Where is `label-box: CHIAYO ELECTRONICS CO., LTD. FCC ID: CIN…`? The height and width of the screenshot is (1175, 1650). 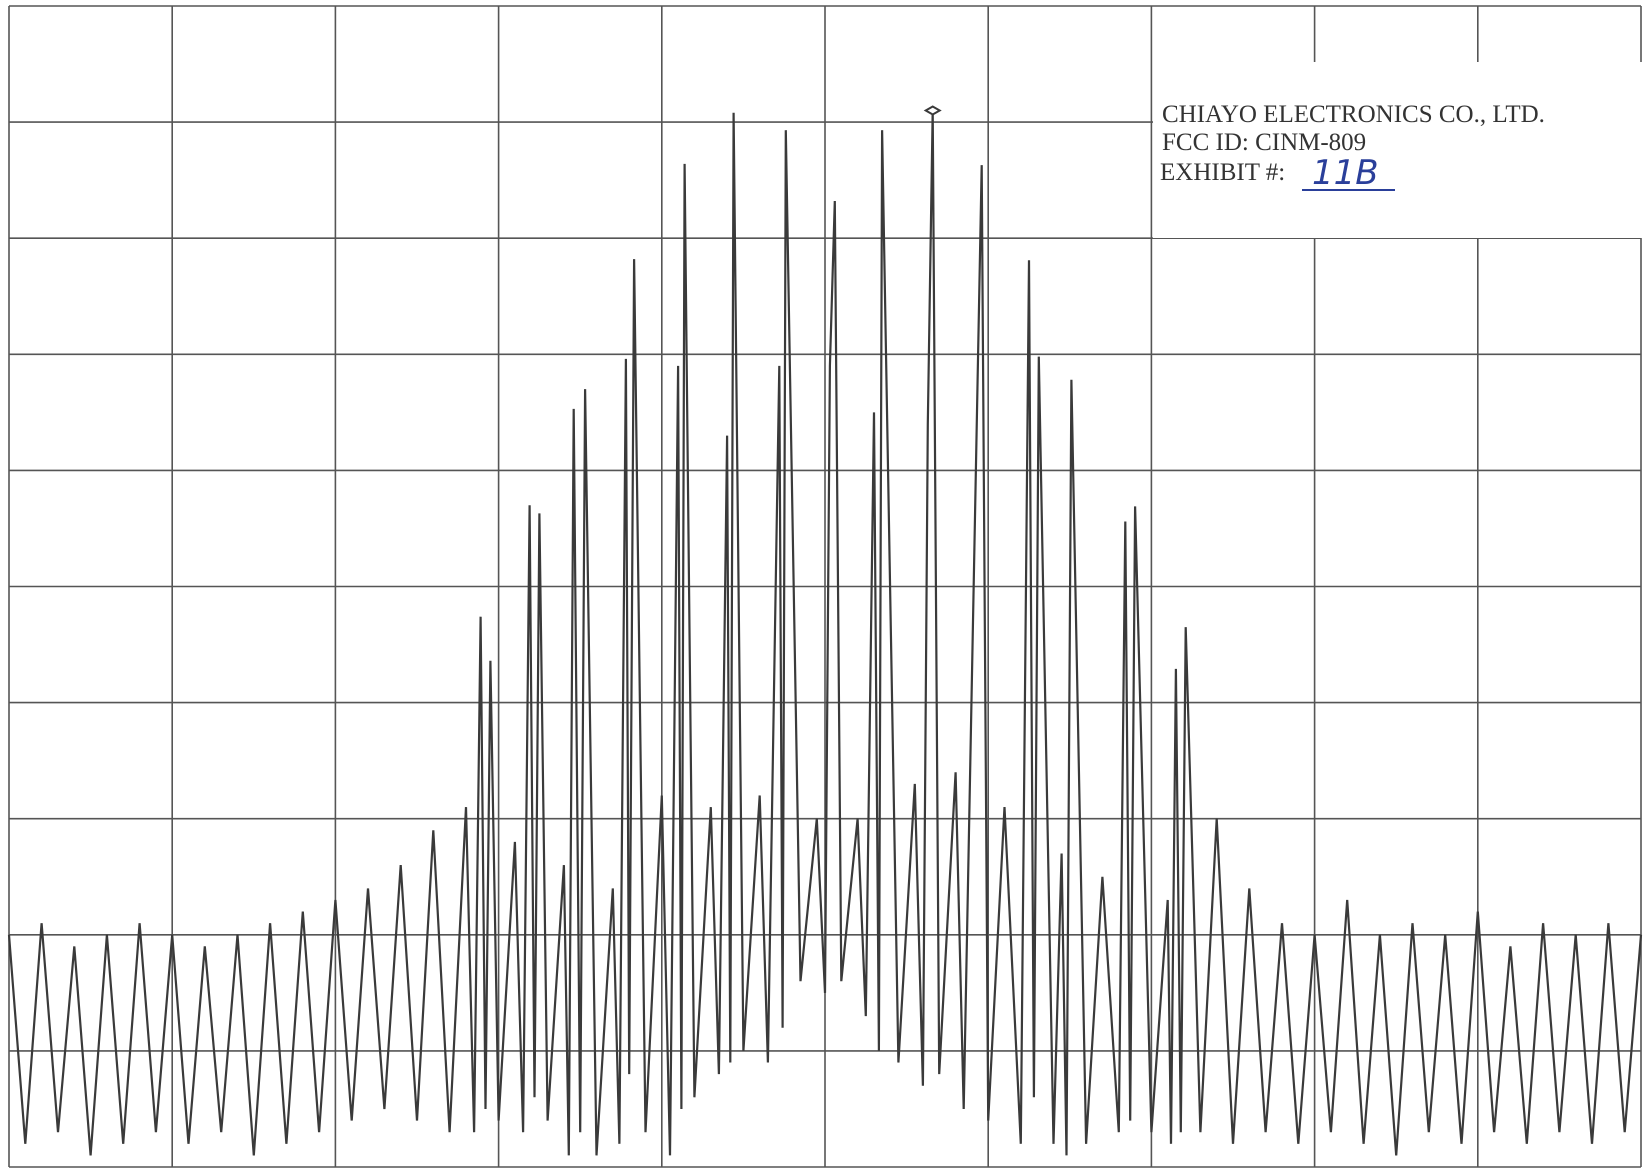
label-box: CHIAYO ELECTRONICS CO., LTD. FCC ID: CIN… is located at coordinates (1401, 150).